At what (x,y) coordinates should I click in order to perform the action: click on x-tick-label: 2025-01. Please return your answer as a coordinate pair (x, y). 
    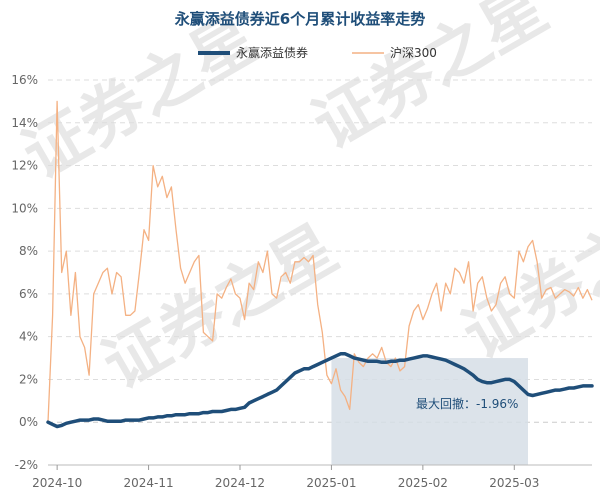
    Looking at the image, I should click on (331, 483).